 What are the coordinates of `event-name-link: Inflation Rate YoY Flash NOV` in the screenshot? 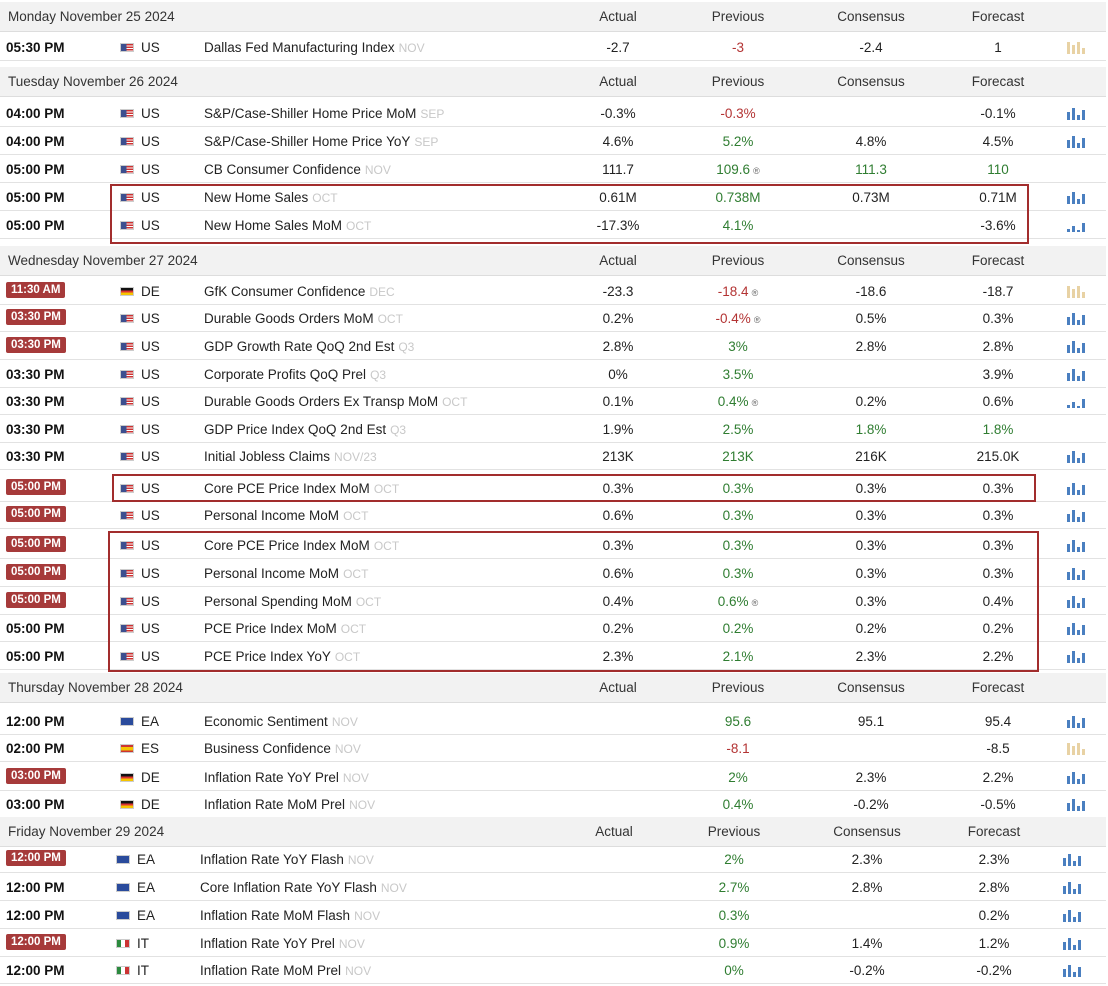 It's located at (287, 859).